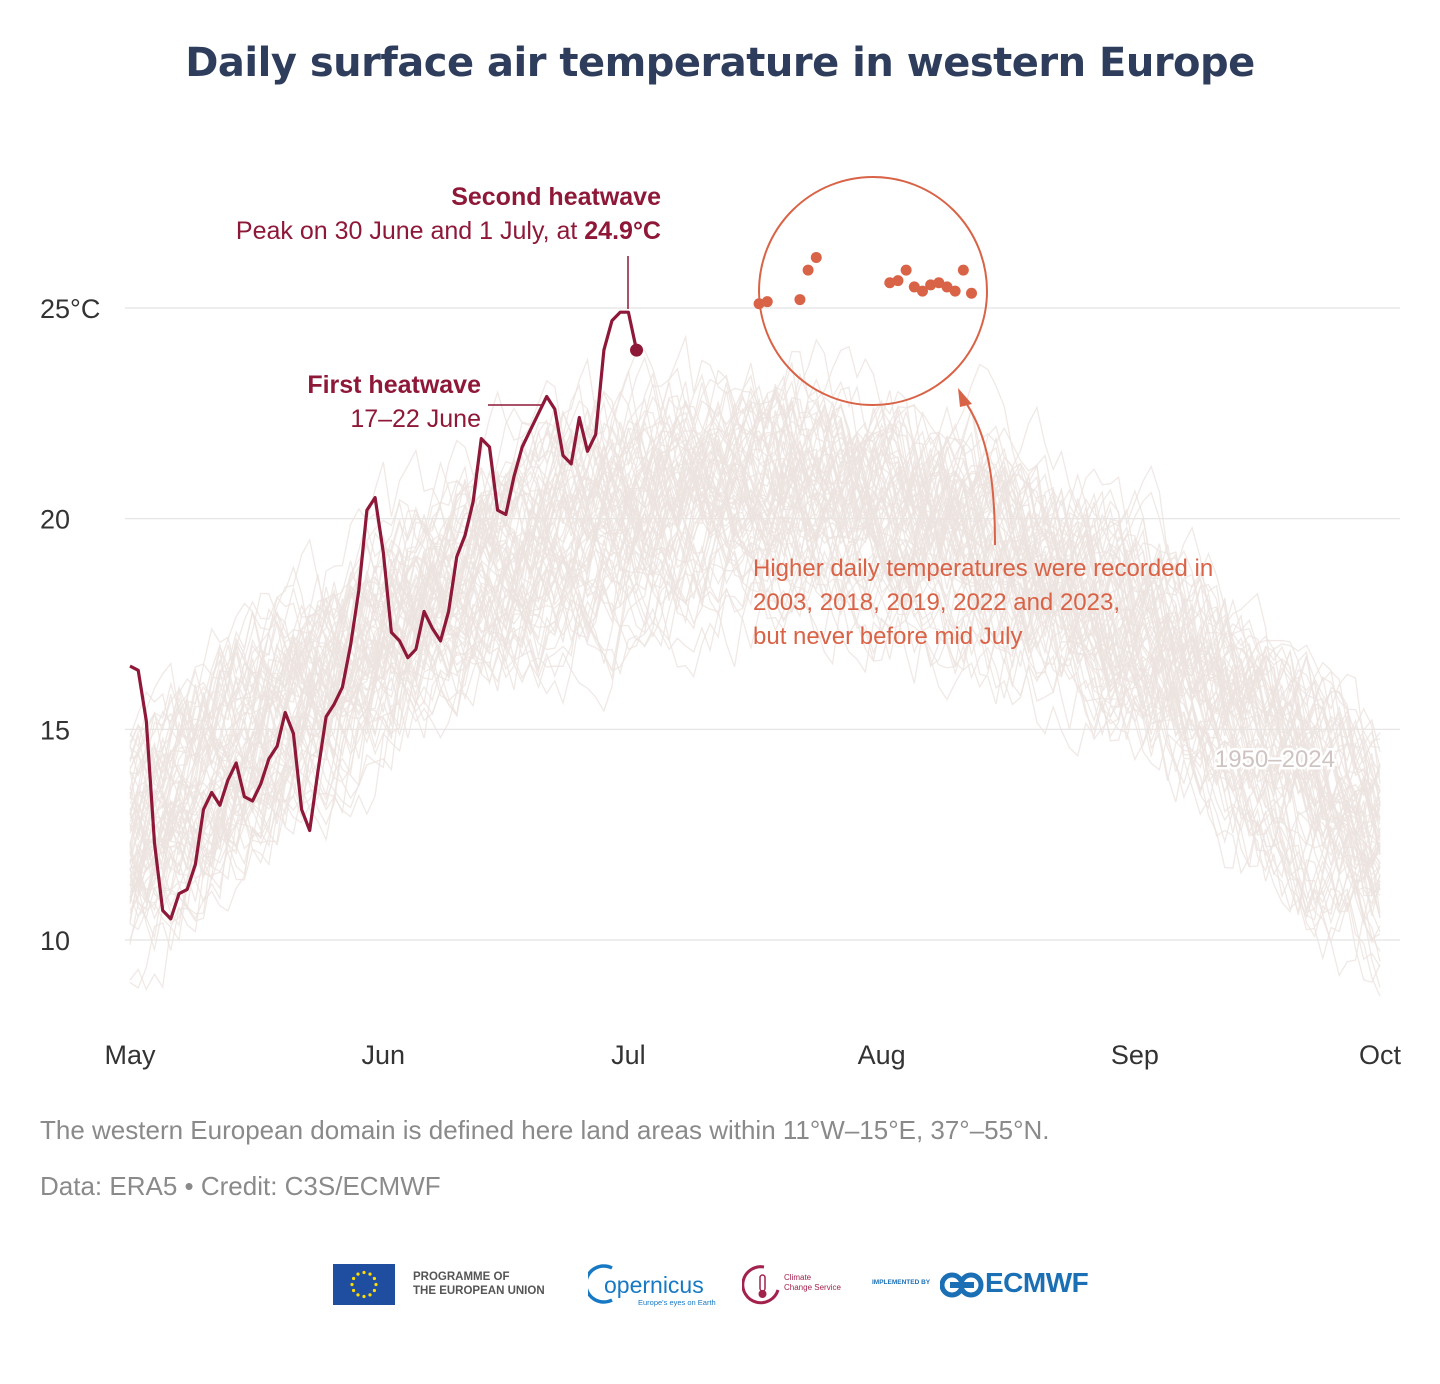 The width and height of the screenshot is (1440, 1384). Describe the element at coordinates (965, 397) in the screenshot. I see `arrow-head` at that location.